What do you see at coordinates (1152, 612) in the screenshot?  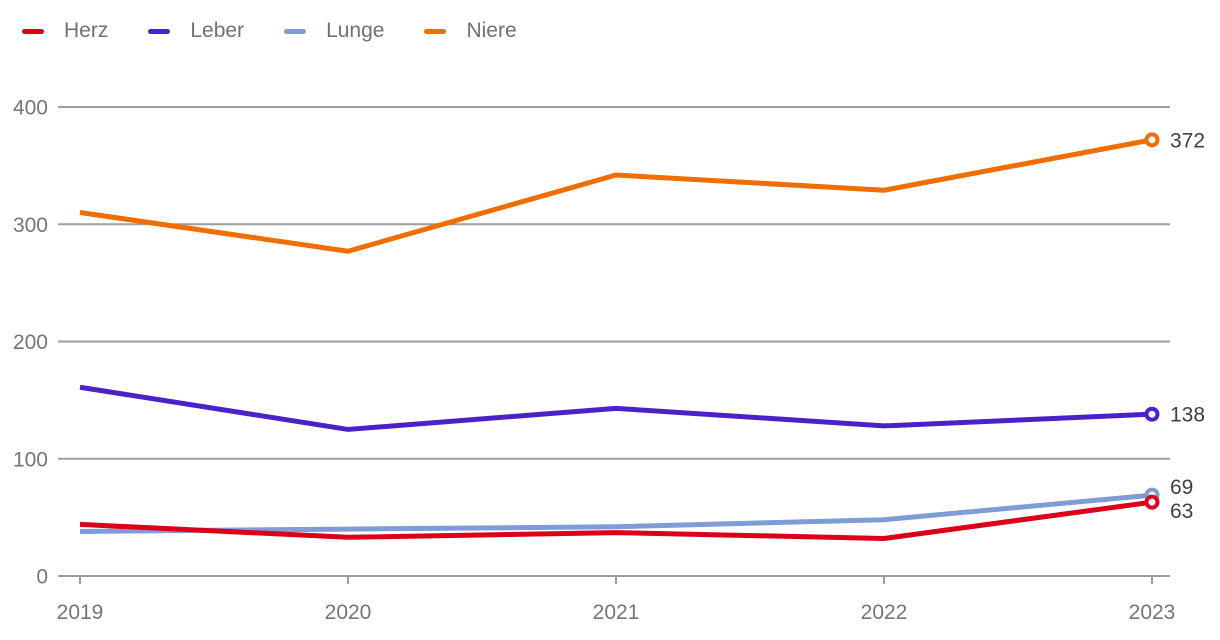 I see `x-axis-tick-label: 2023` at bounding box center [1152, 612].